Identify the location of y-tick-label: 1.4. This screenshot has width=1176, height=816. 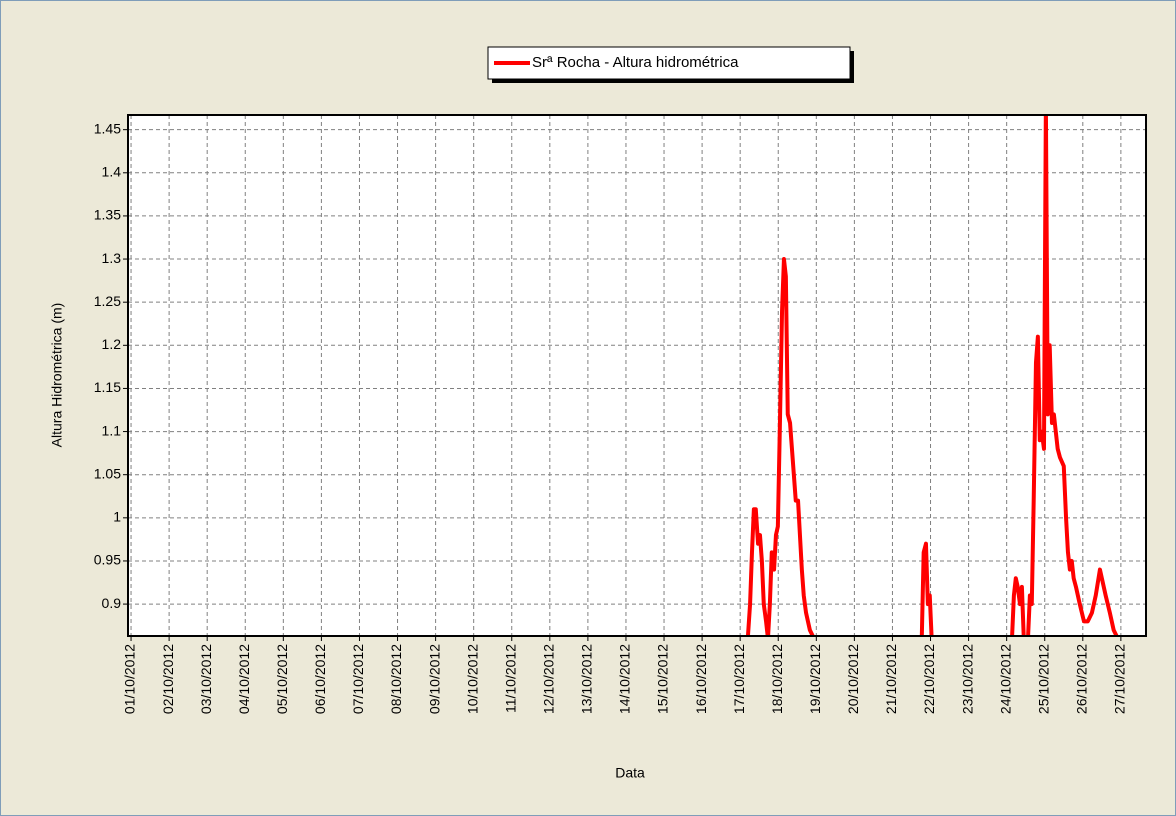
(112, 171).